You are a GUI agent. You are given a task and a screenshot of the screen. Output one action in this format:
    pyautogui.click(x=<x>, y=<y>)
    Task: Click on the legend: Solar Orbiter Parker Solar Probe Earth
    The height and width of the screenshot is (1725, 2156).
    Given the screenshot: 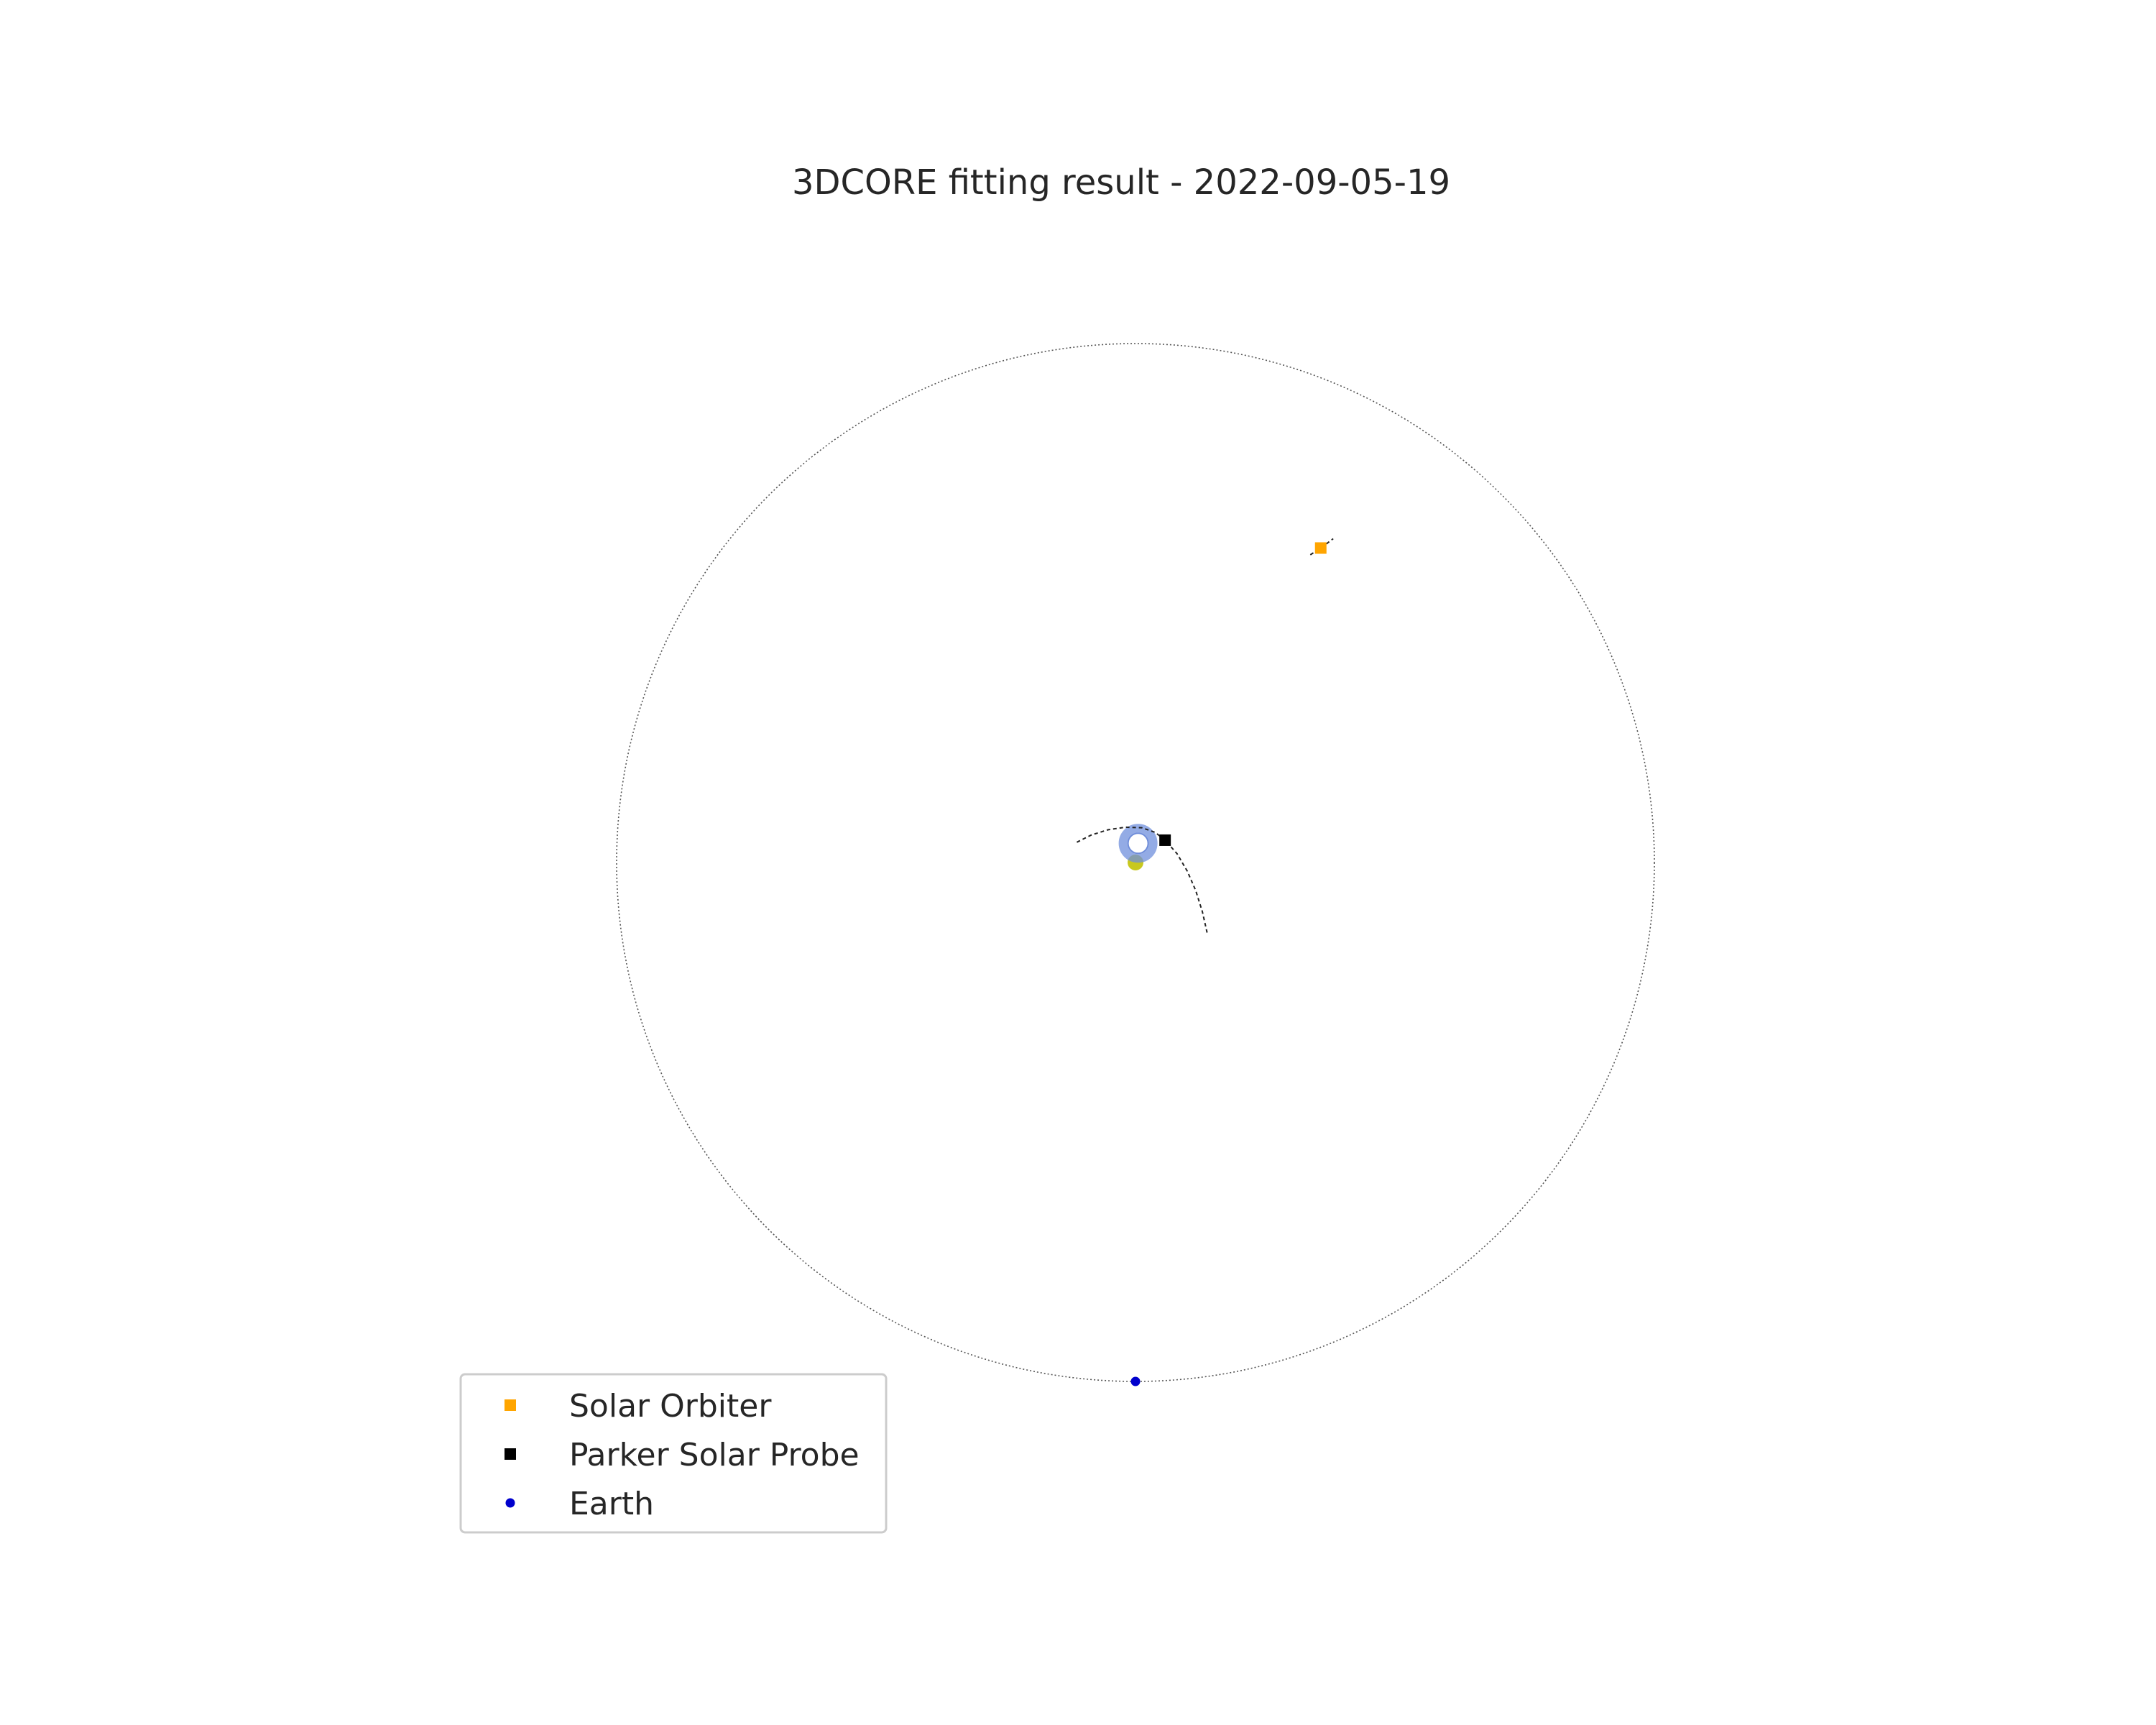 What is the action you would take?
    pyautogui.click(x=673, y=1453)
    